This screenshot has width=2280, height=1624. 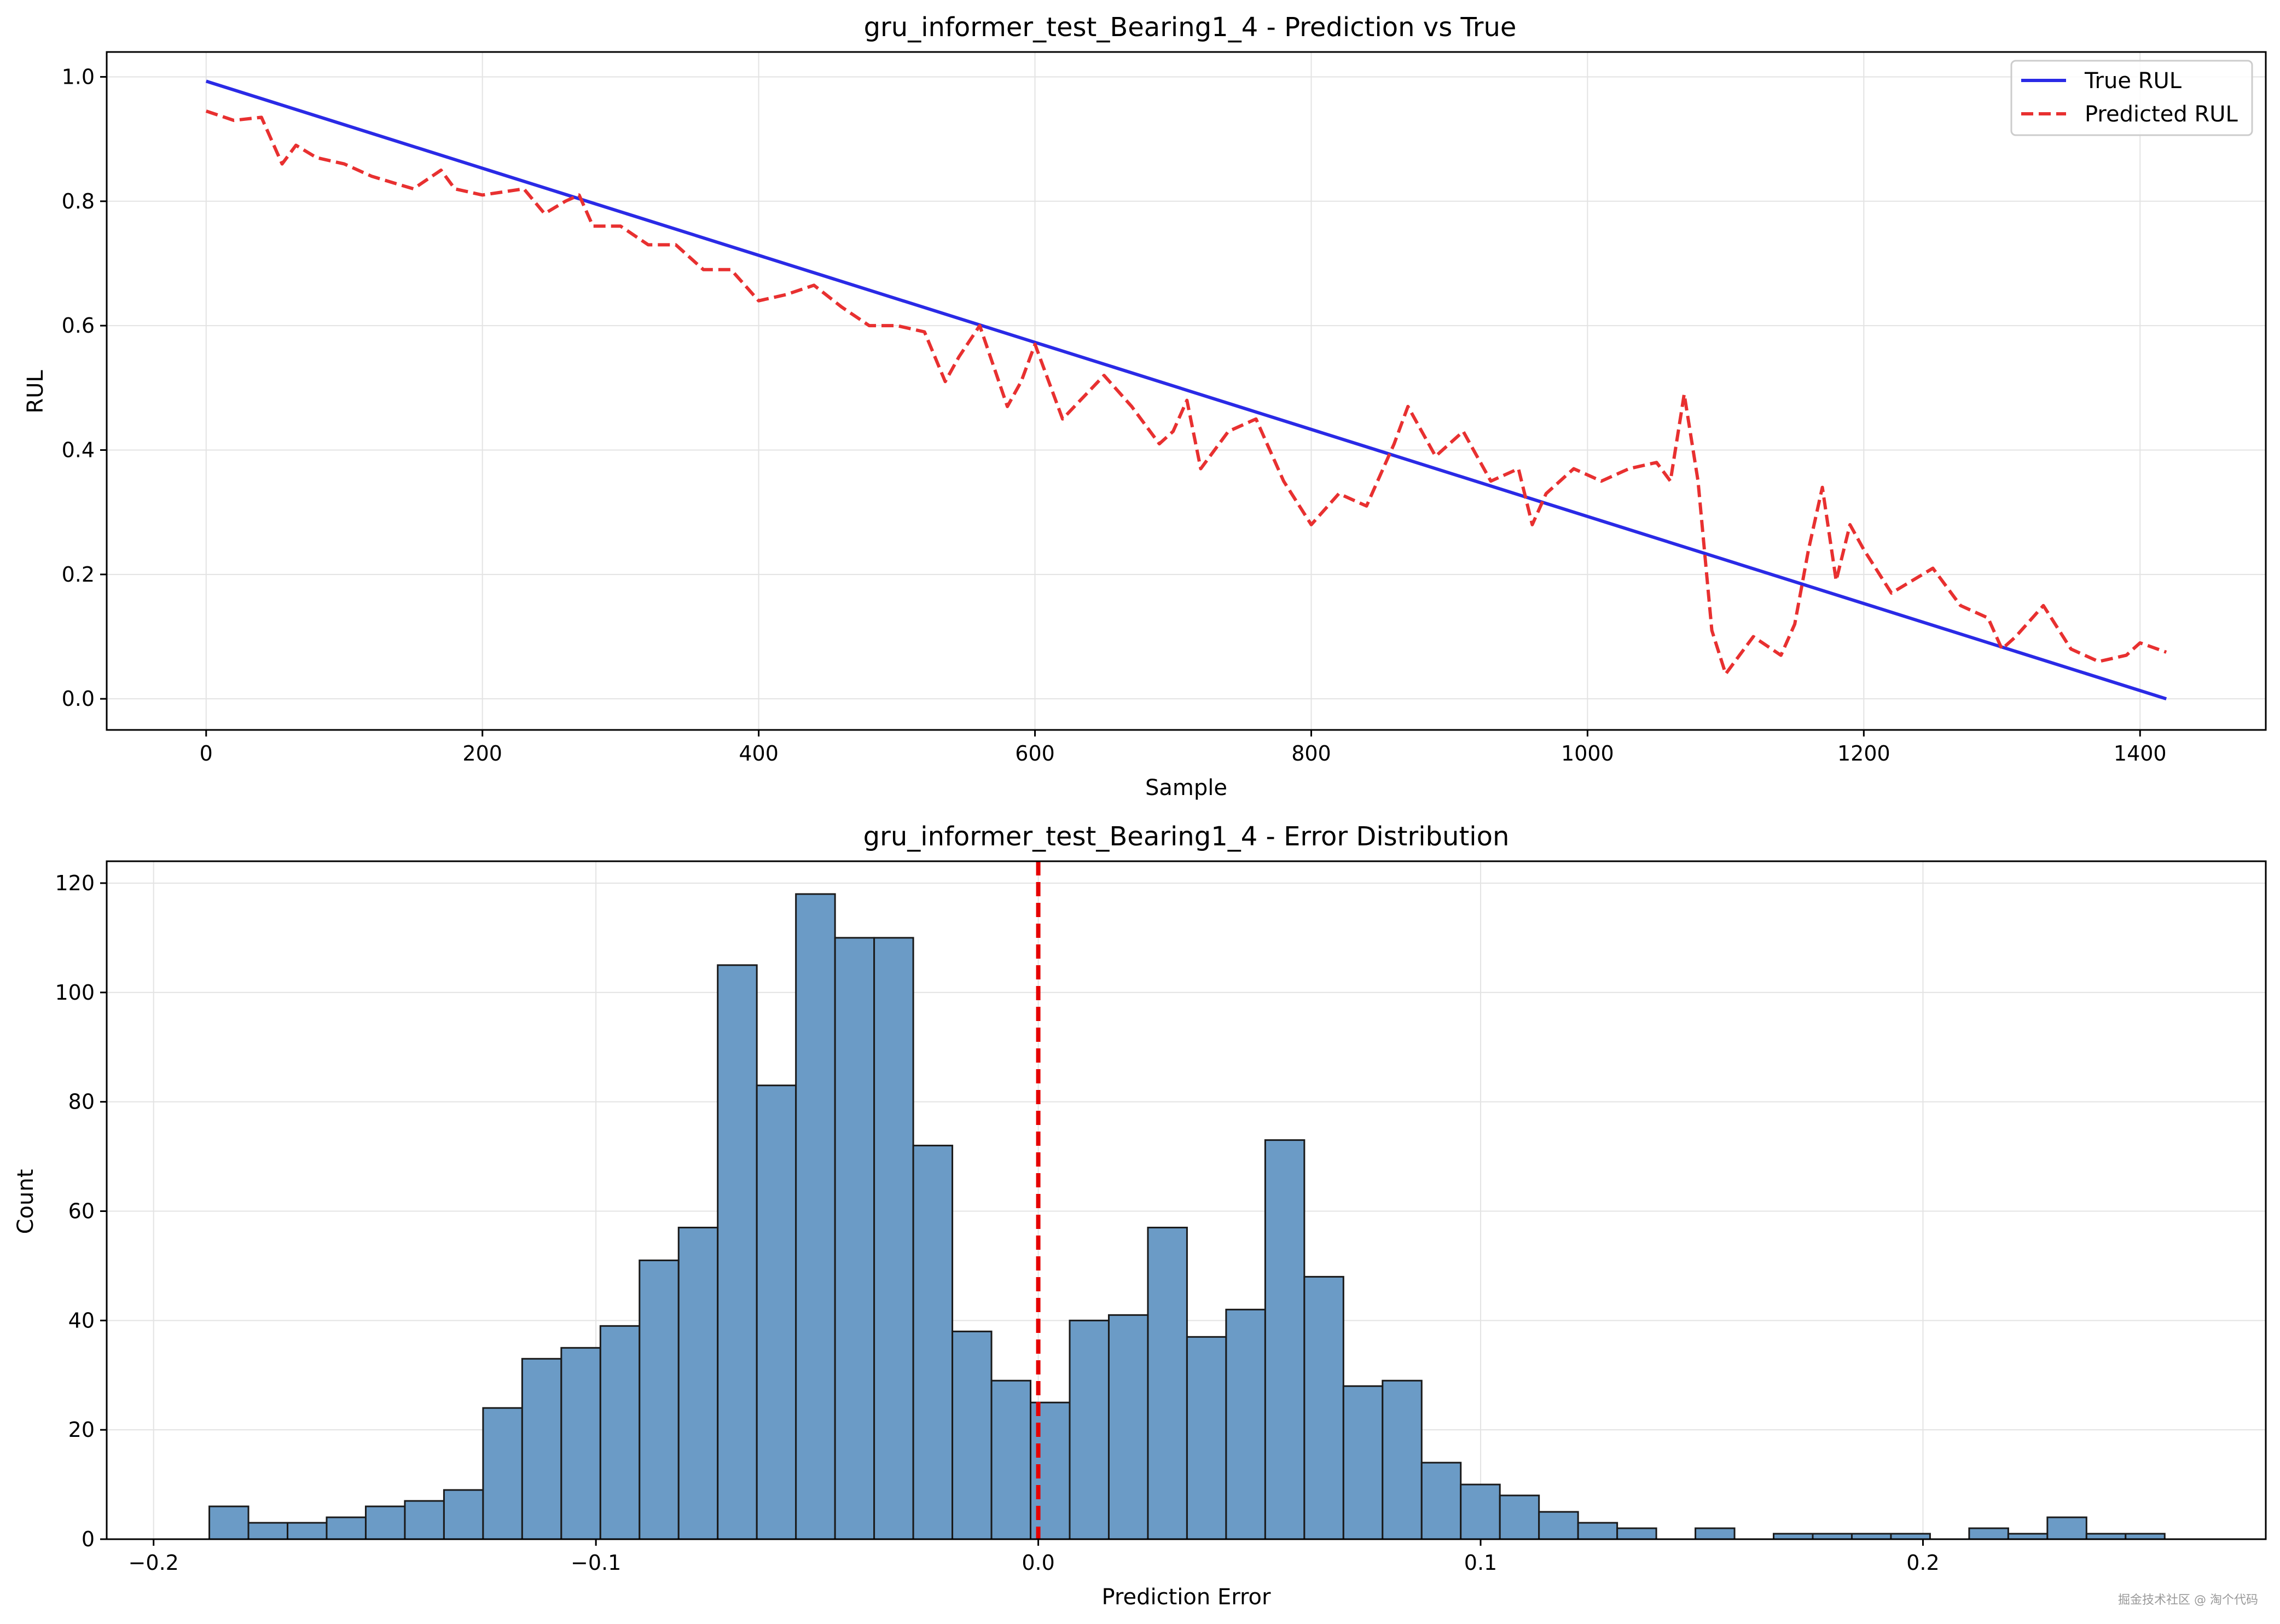 I want to click on chart2-ytick-label: 40, so click(x=81, y=1320).